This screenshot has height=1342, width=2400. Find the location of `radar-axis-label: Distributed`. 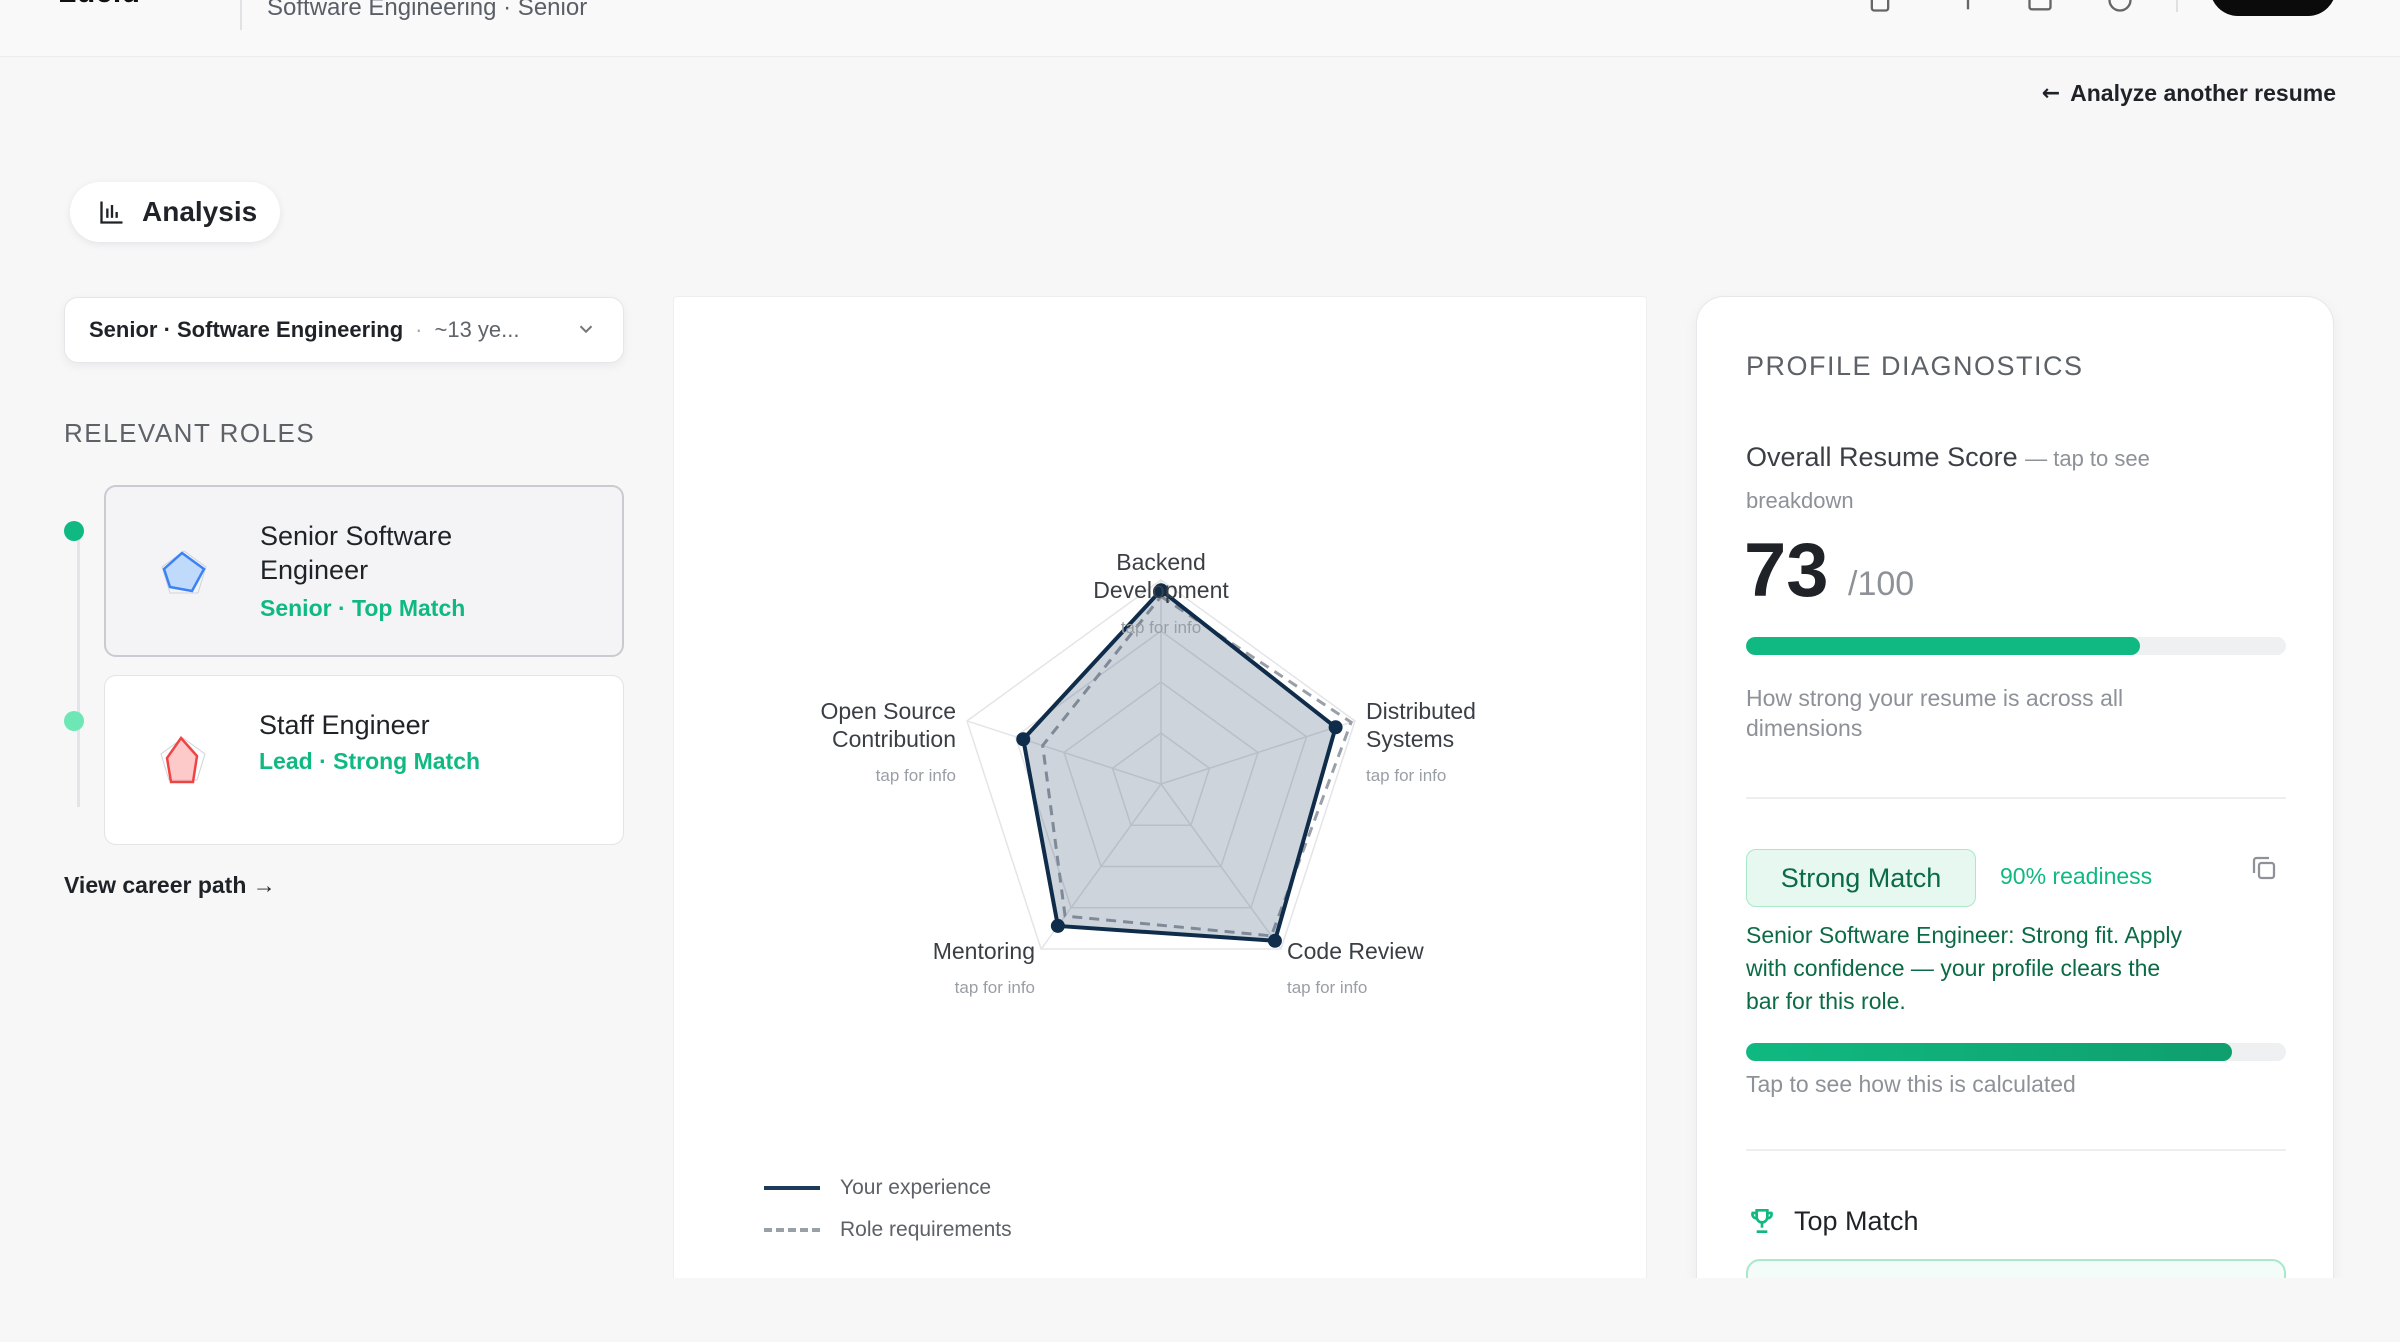

radar-axis-label: Distributed is located at coordinates (1421, 711).